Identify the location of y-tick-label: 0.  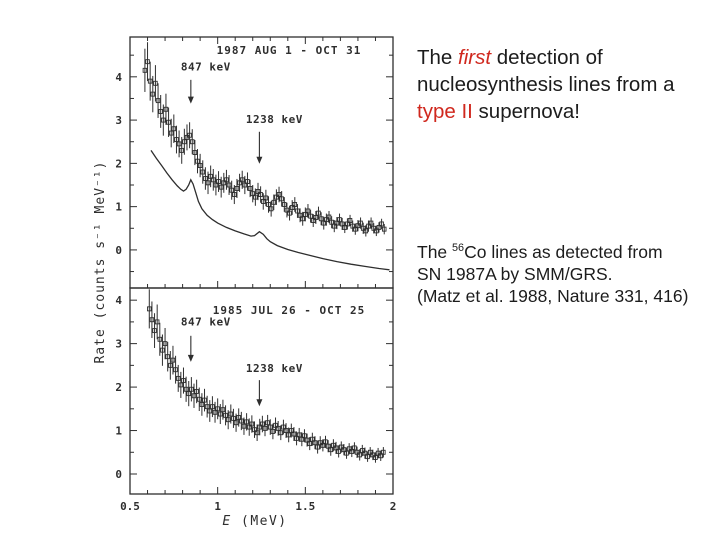
(118, 474).